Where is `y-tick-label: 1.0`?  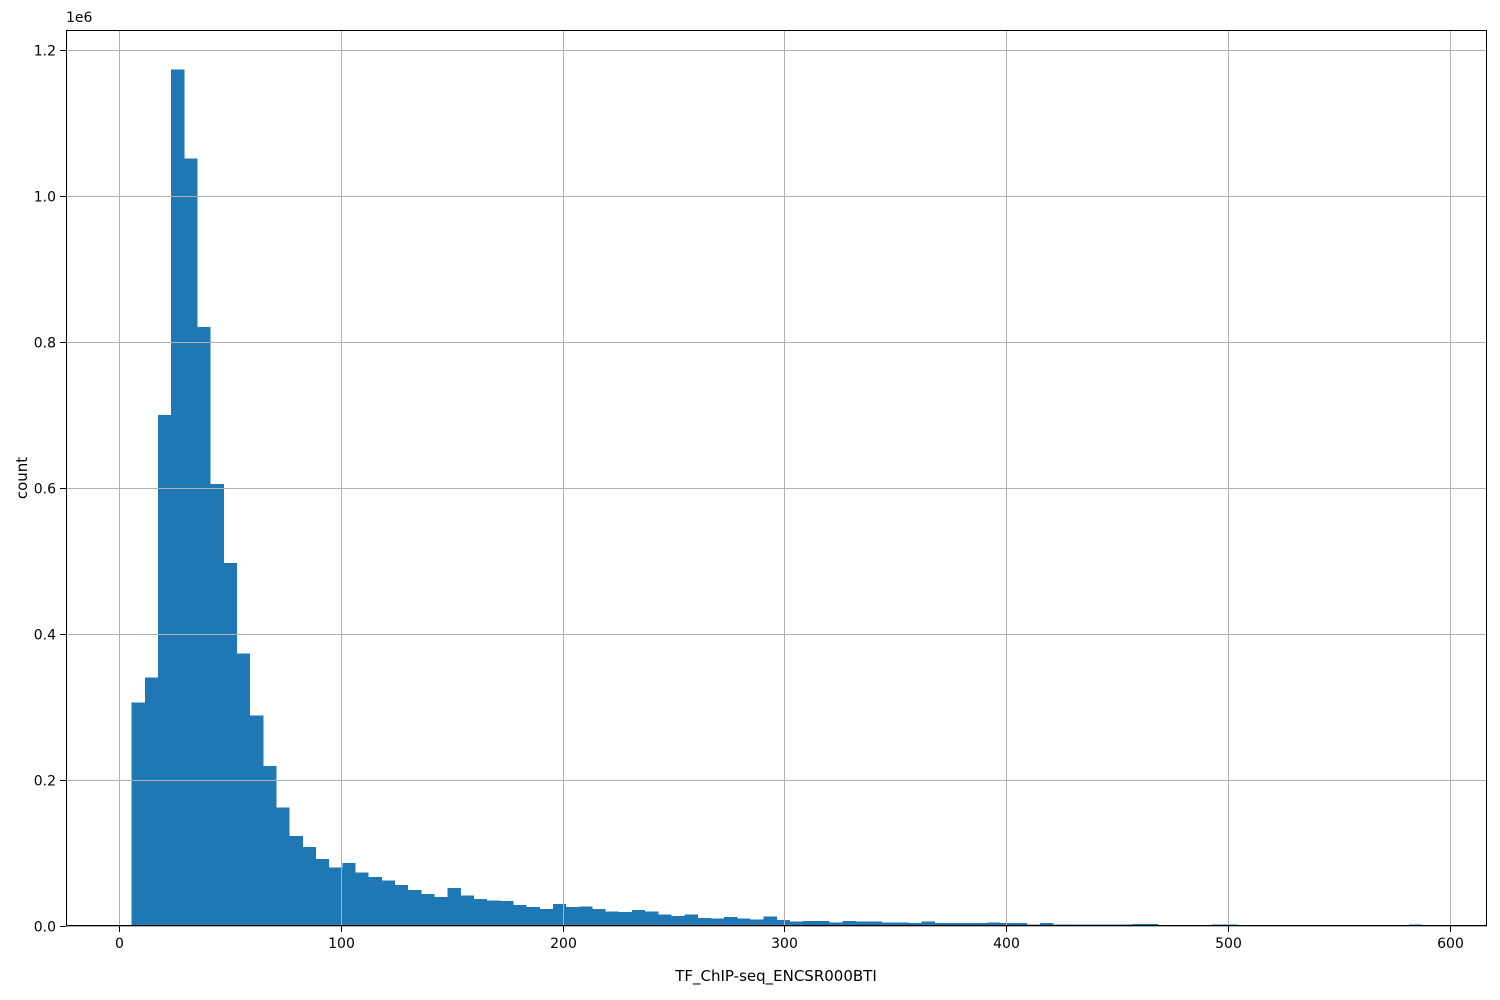
y-tick-label: 1.0 is located at coordinates (45, 198).